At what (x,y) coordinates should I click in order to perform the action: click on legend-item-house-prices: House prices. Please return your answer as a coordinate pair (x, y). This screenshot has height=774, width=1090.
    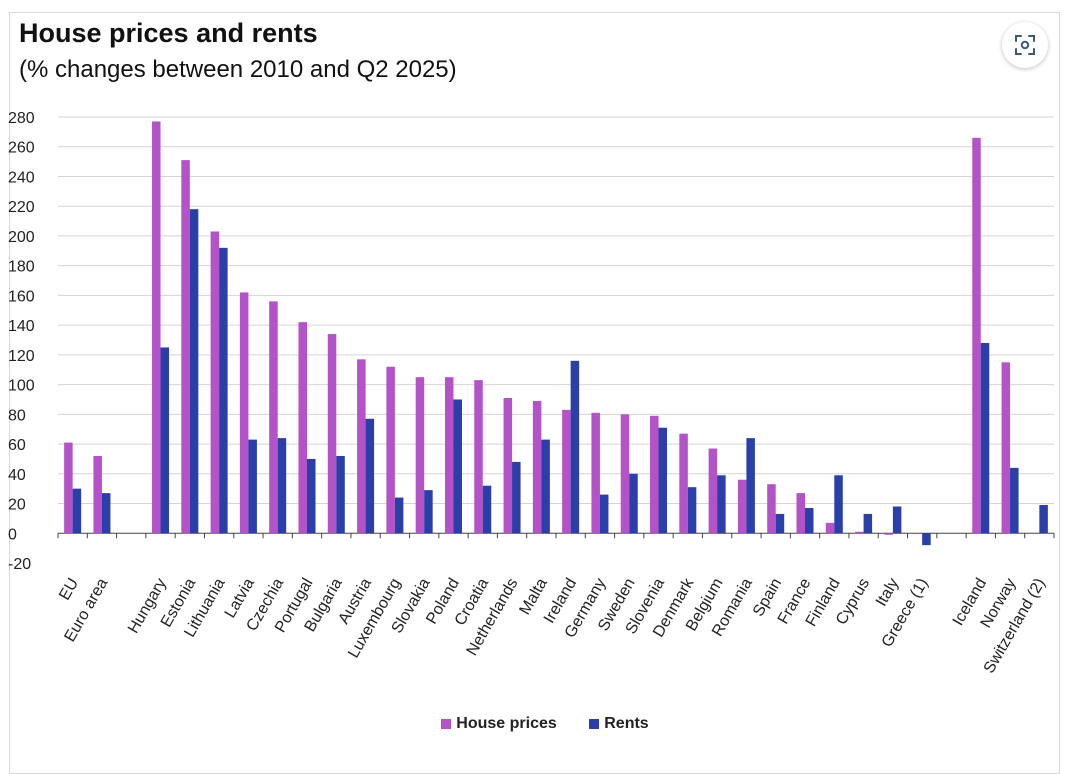
    Looking at the image, I should click on (499, 724).